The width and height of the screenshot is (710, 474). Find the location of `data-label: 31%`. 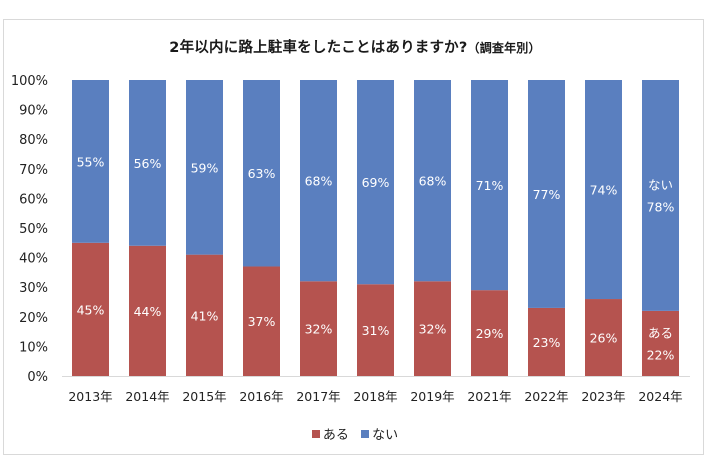

data-label: 31% is located at coordinates (376, 330).